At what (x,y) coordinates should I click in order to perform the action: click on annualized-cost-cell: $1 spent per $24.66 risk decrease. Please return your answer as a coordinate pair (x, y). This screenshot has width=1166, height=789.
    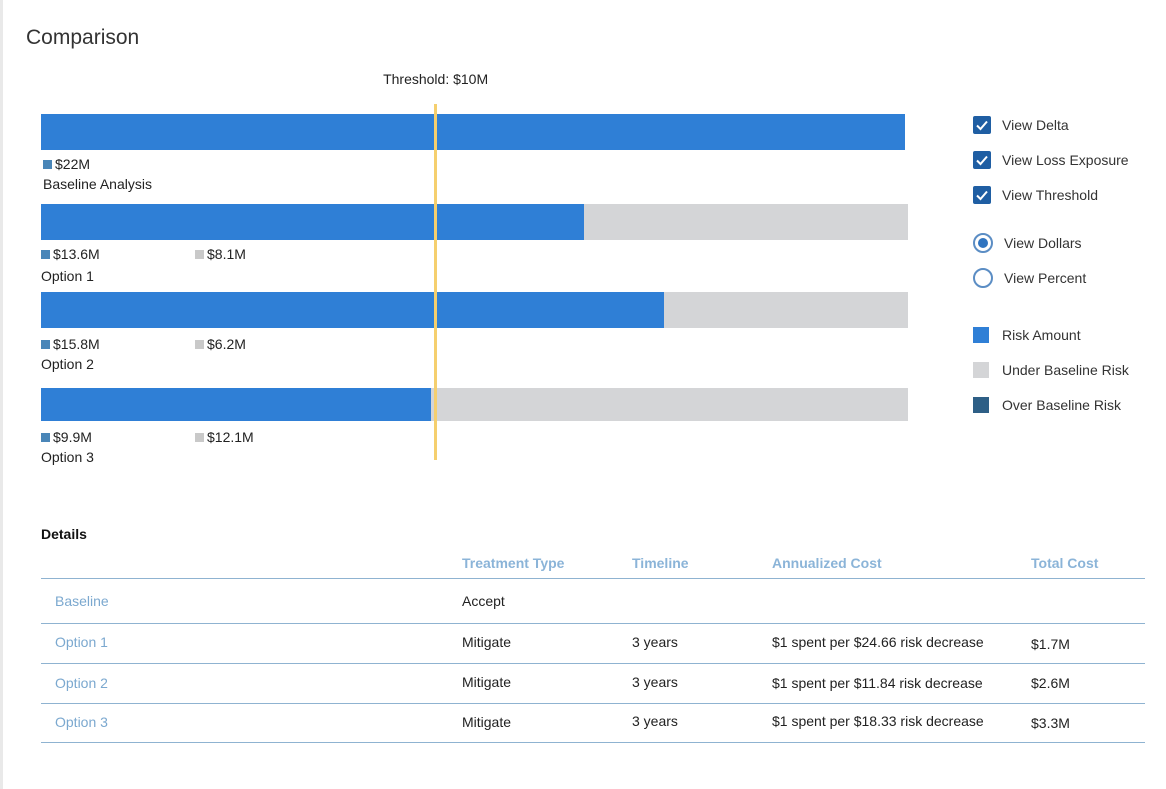
    Looking at the image, I should click on (878, 642).